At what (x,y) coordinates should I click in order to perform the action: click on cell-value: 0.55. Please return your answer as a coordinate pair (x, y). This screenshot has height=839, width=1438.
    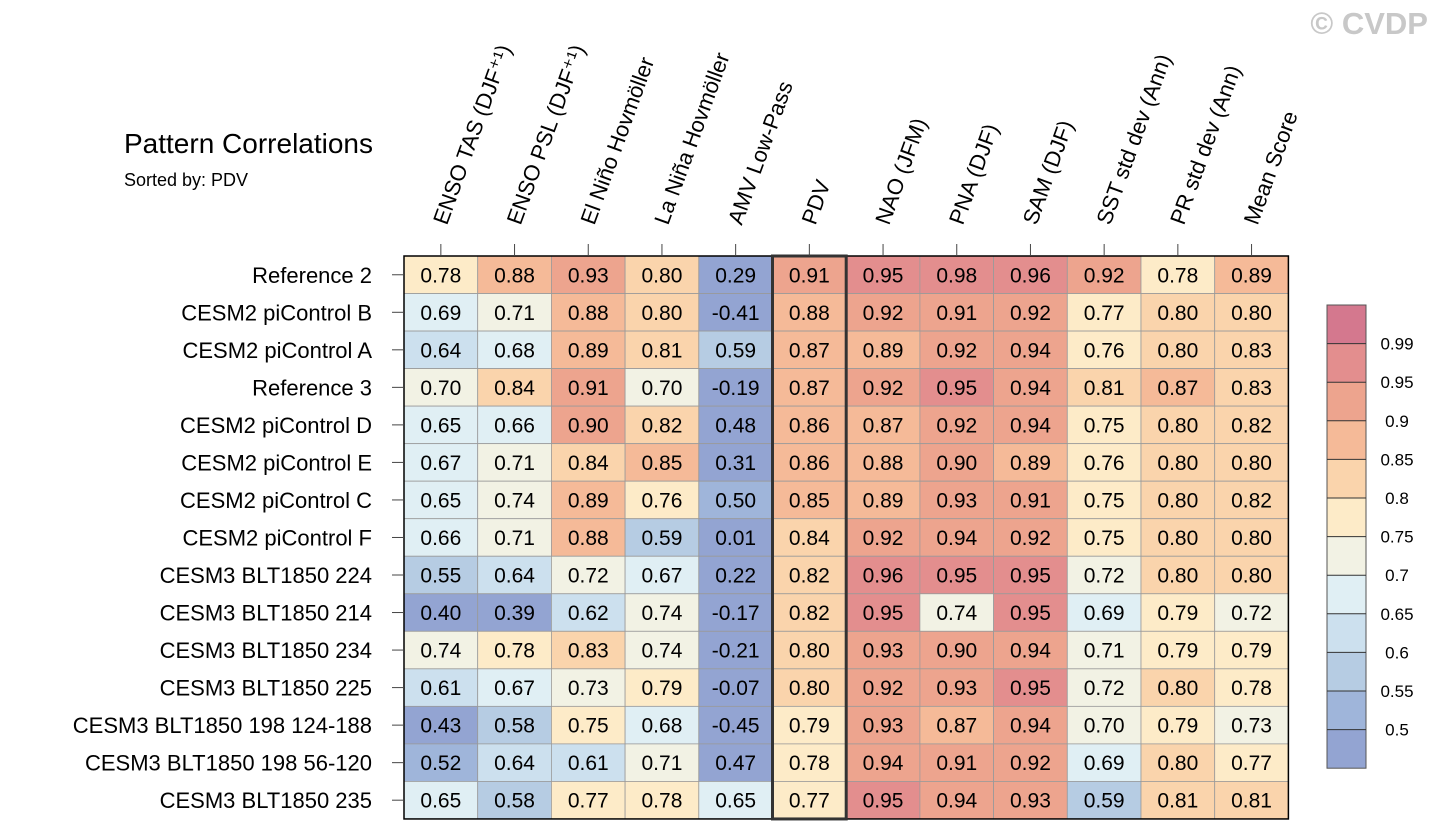
    Looking at the image, I should click on (440, 576).